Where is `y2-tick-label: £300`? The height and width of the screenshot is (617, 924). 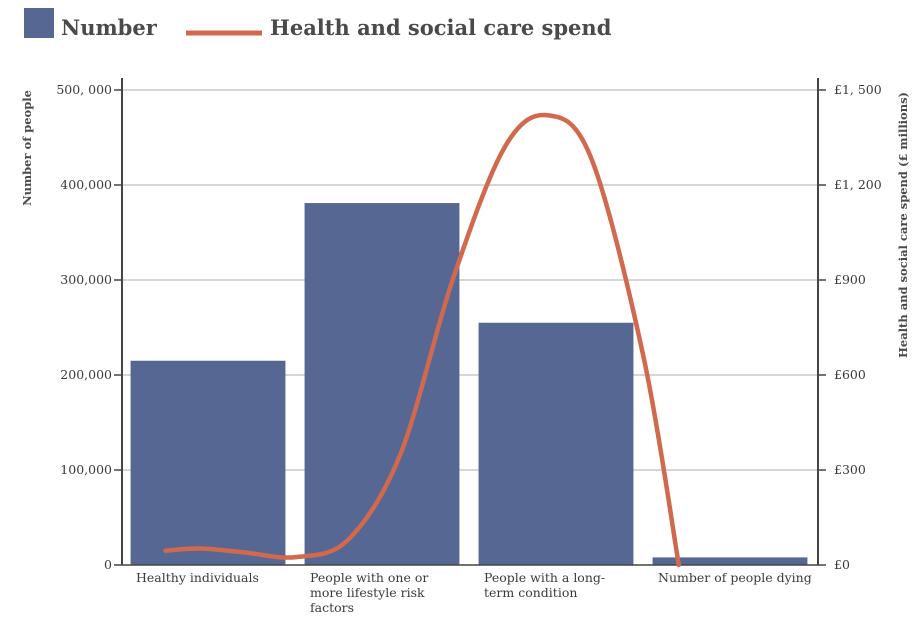
y2-tick-label: £300 is located at coordinates (850, 469).